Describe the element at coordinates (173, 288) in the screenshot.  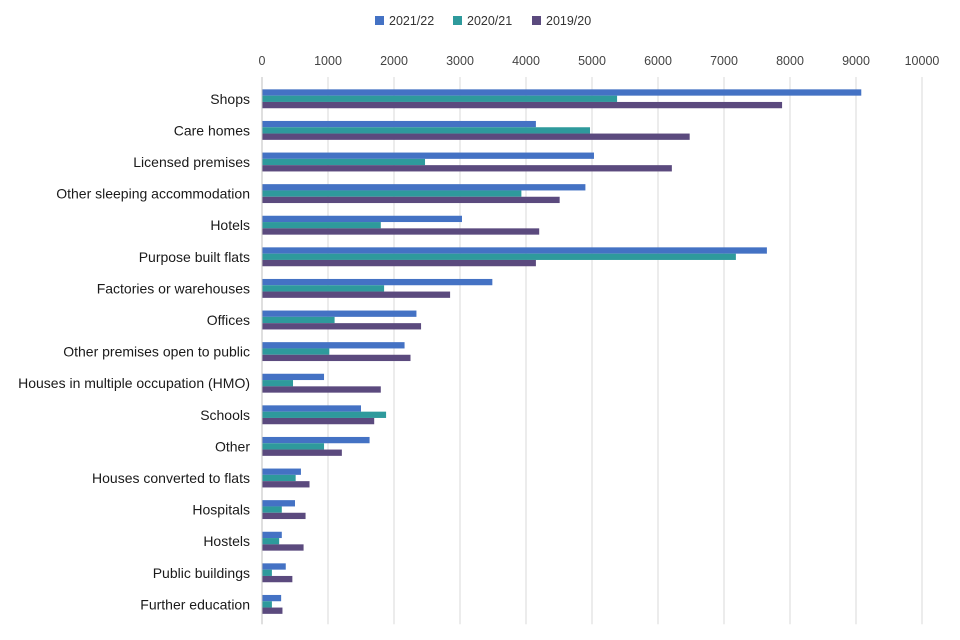
I see `category-label: Factories or warehouses` at that location.